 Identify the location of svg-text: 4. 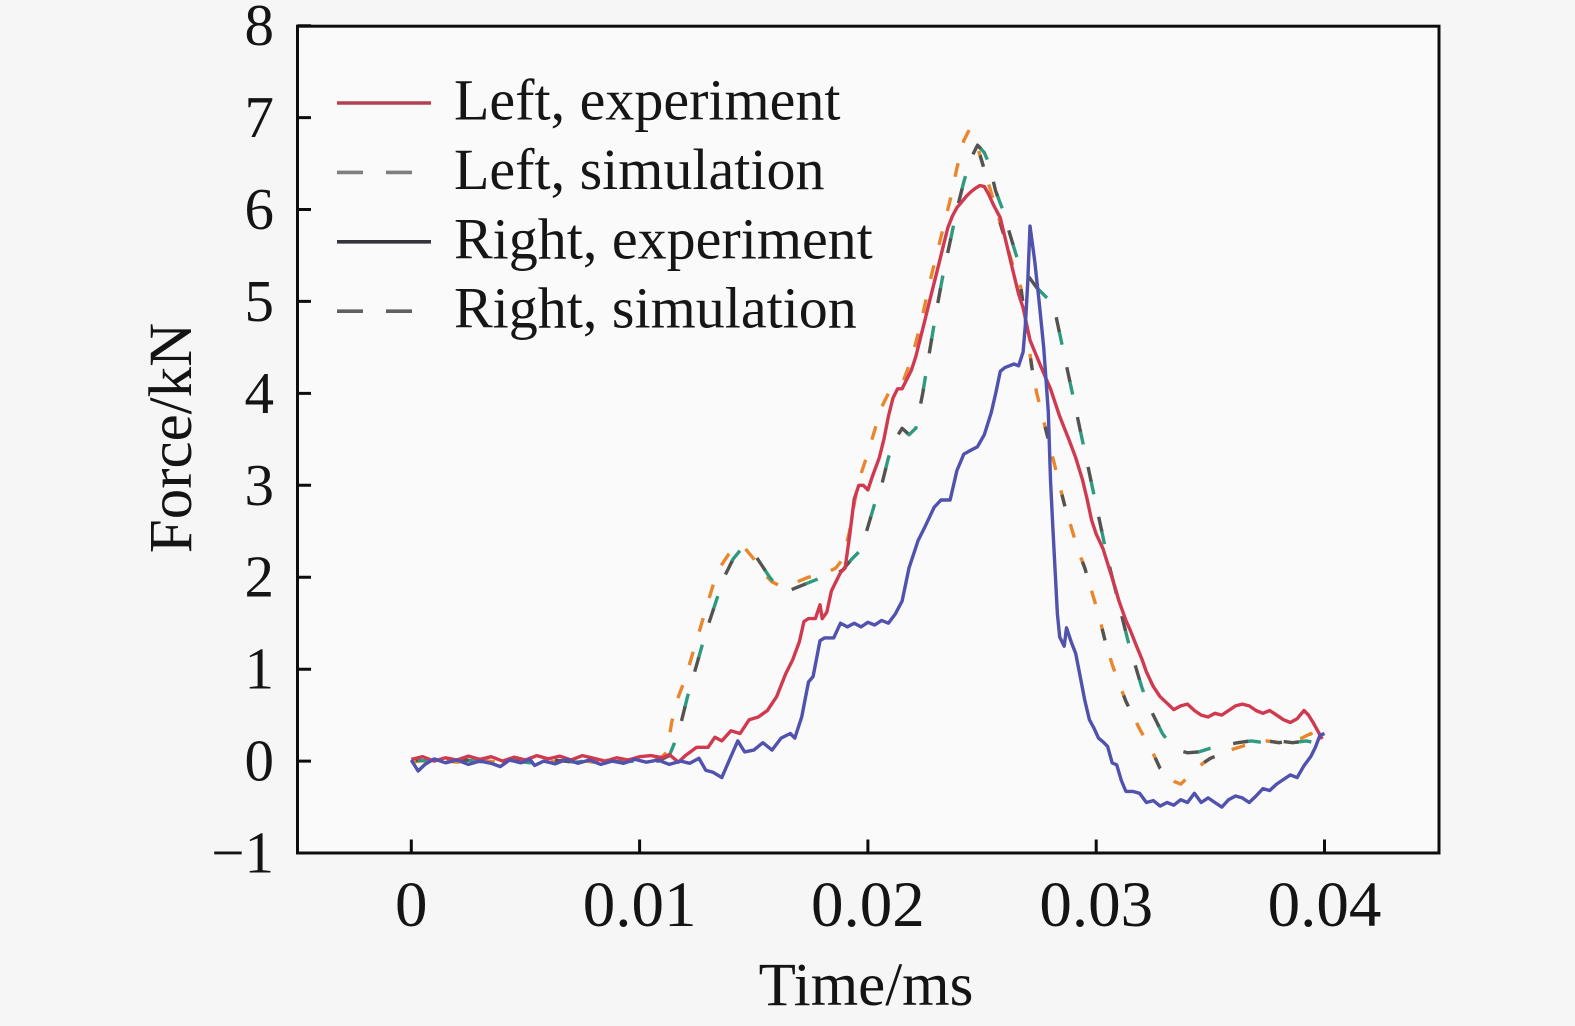
(260, 393).